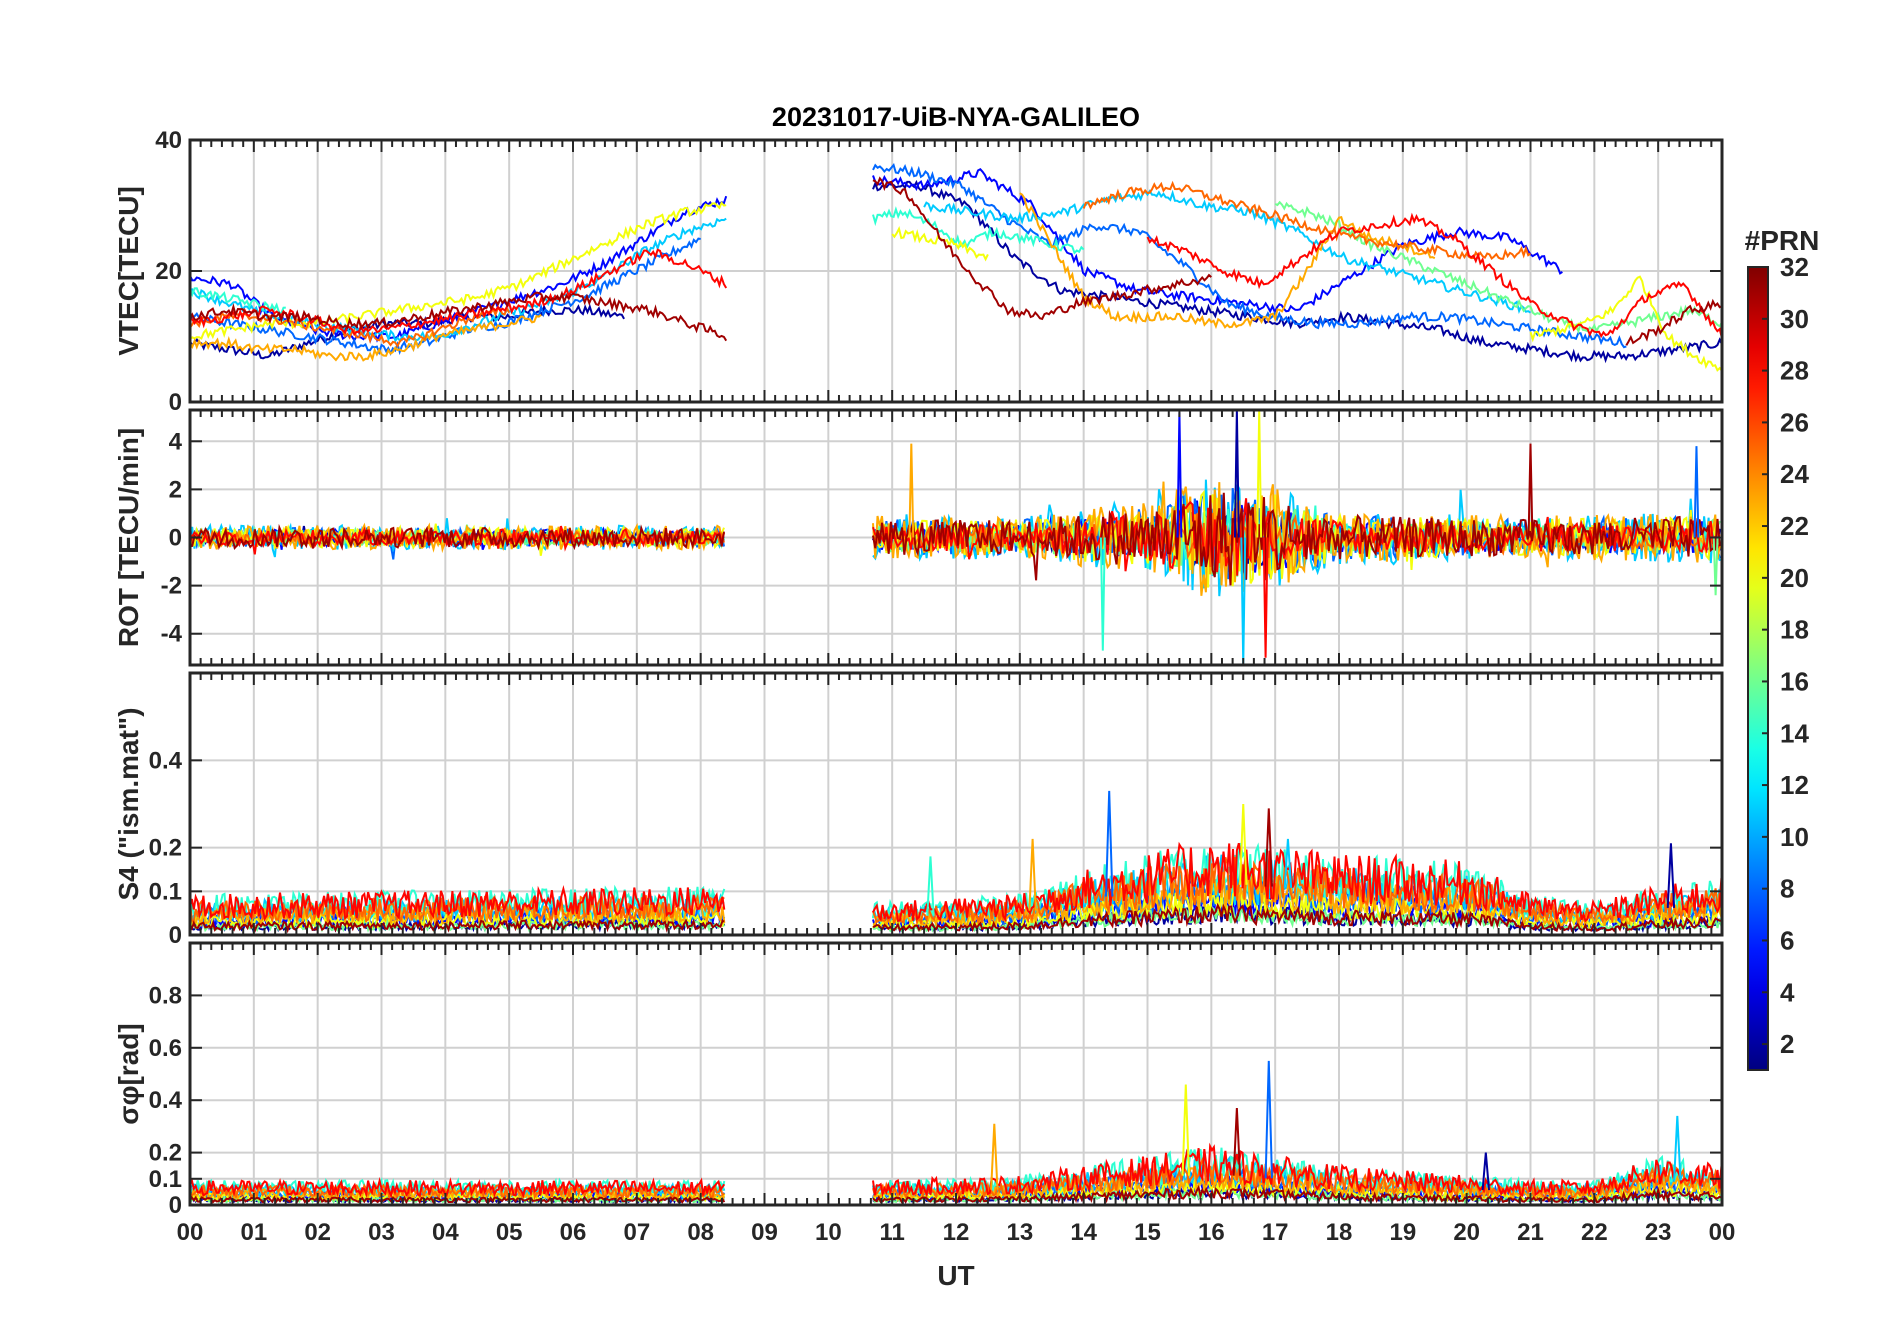  What do you see at coordinates (1658, 1232) in the screenshot?
I see `x-tick-label: 23` at bounding box center [1658, 1232].